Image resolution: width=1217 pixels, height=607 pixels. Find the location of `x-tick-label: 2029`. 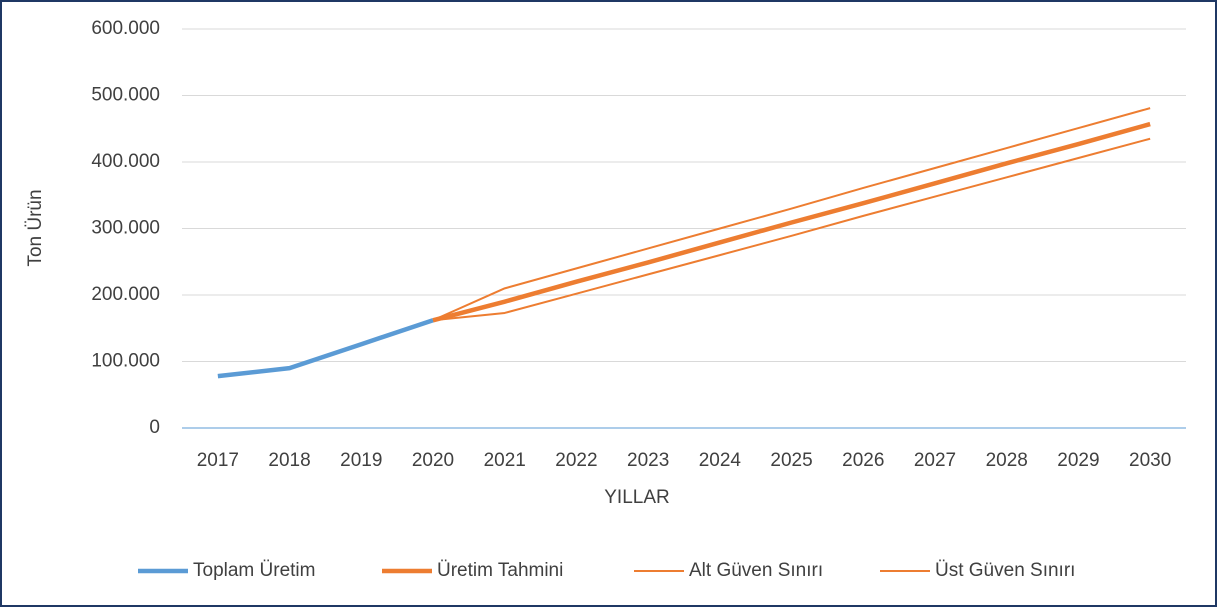

x-tick-label: 2029 is located at coordinates (1078, 460).